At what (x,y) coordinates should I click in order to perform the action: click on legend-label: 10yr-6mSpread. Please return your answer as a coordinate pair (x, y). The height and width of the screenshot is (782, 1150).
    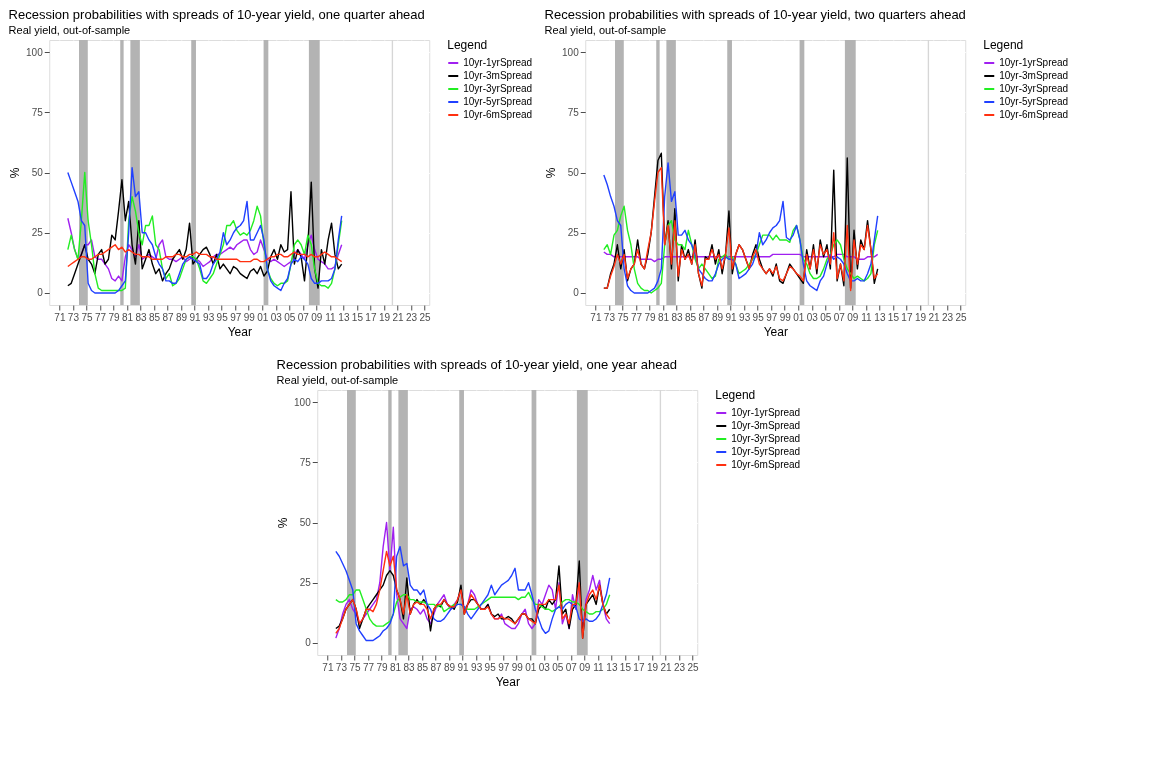
    Looking at the image, I should click on (766, 464).